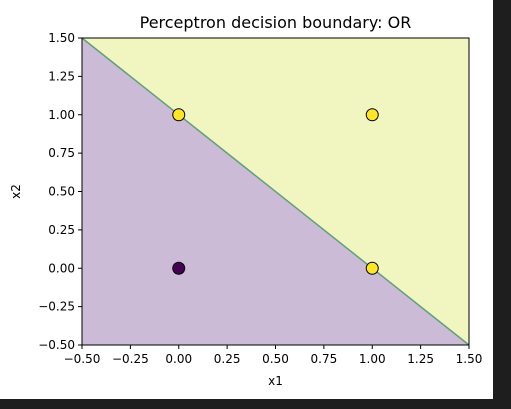 The height and width of the screenshot is (409, 511). Describe the element at coordinates (227, 359) in the screenshot. I see `x-tick-label: 0.25` at that location.